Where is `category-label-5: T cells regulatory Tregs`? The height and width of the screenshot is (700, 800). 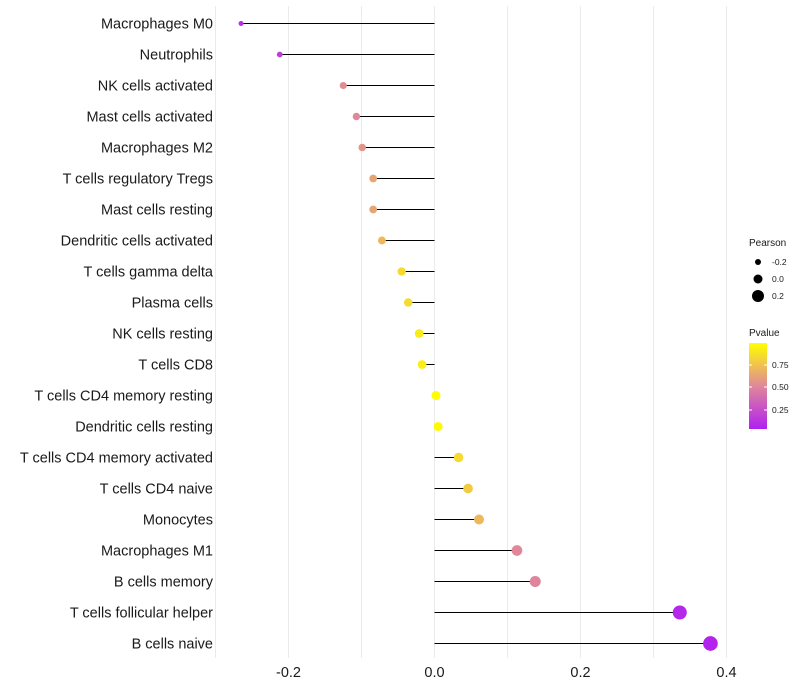 category-label-5: T cells regulatory Tregs is located at coordinates (138, 180).